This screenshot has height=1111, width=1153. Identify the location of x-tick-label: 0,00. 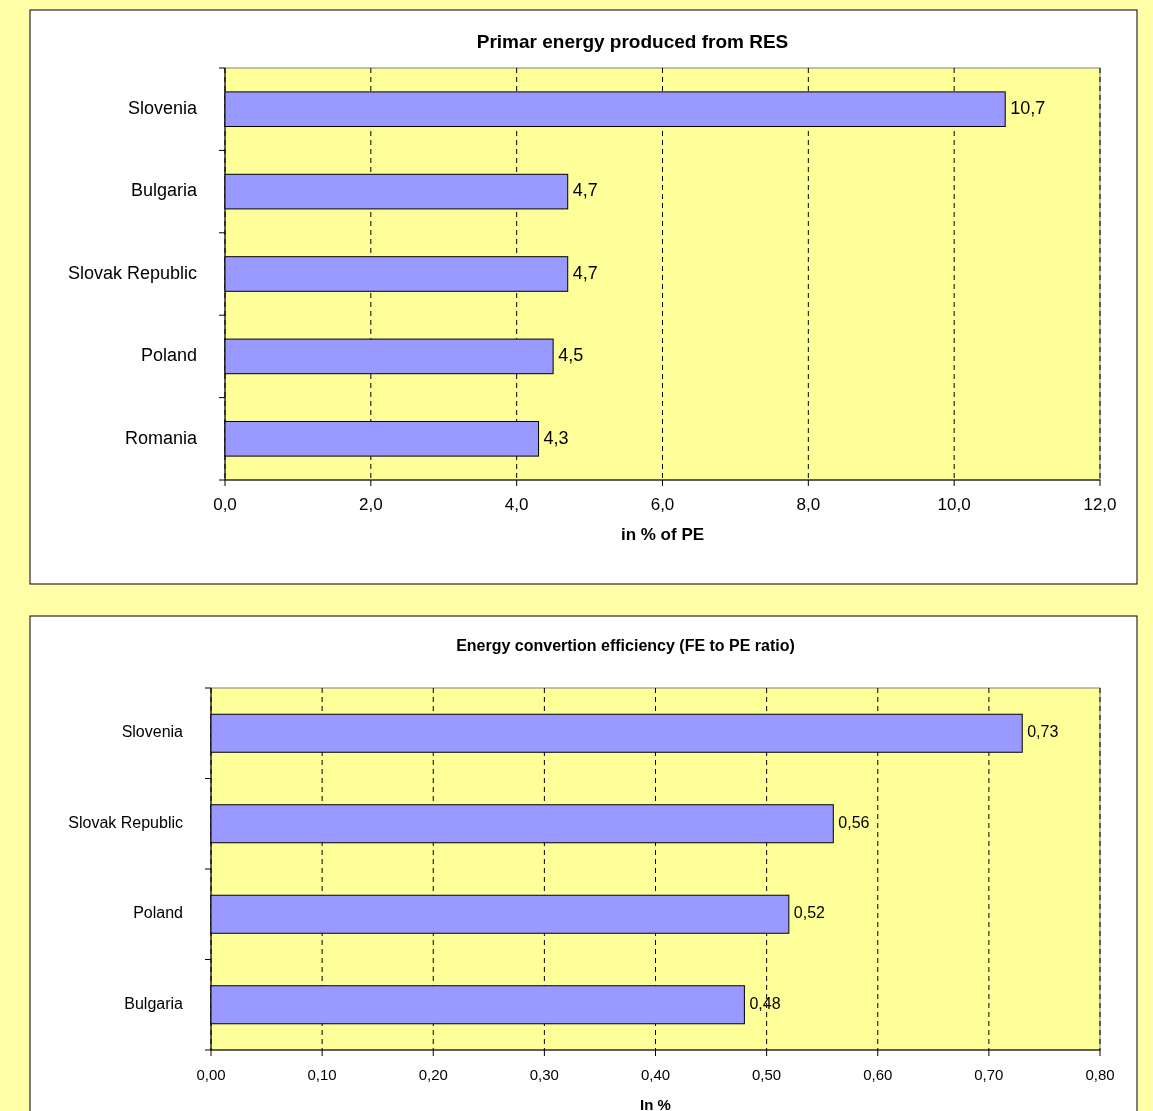
(211, 1074).